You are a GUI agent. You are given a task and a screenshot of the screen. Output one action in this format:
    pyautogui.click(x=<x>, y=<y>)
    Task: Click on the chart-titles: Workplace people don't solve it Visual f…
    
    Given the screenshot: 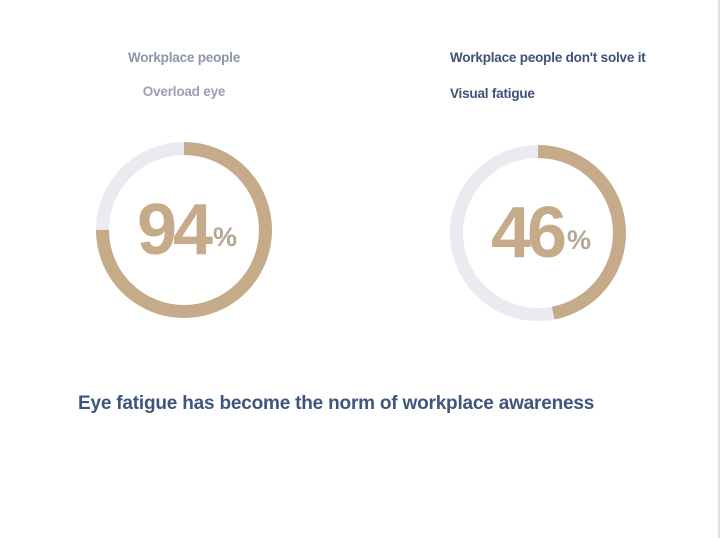 What is the action you would take?
    pyautogui.click(x=575, y=75)
    